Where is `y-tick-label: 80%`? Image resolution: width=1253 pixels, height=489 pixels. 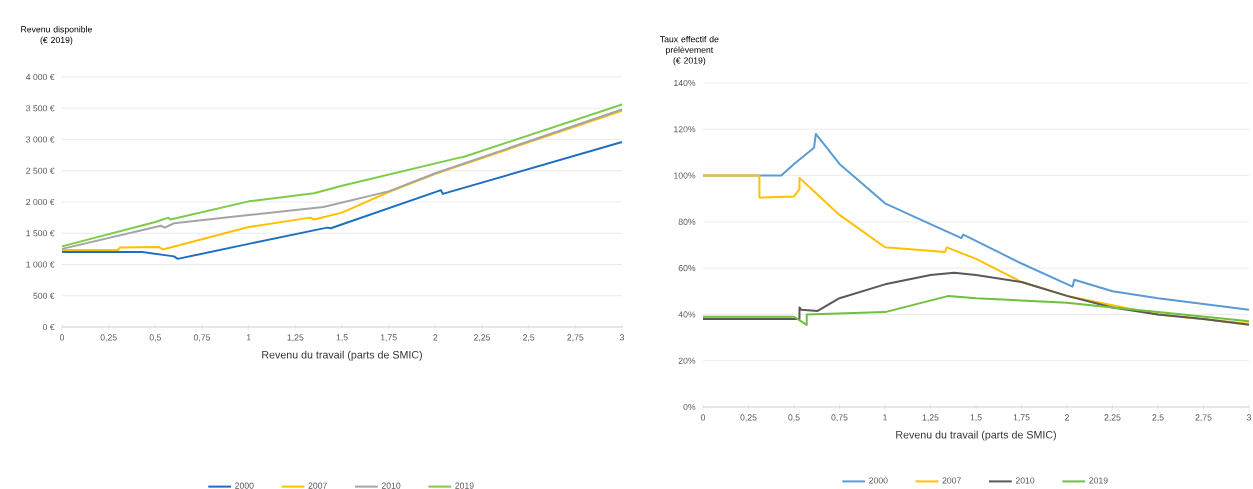
y-tick-label: 80% is located at coordinates (687, 221).